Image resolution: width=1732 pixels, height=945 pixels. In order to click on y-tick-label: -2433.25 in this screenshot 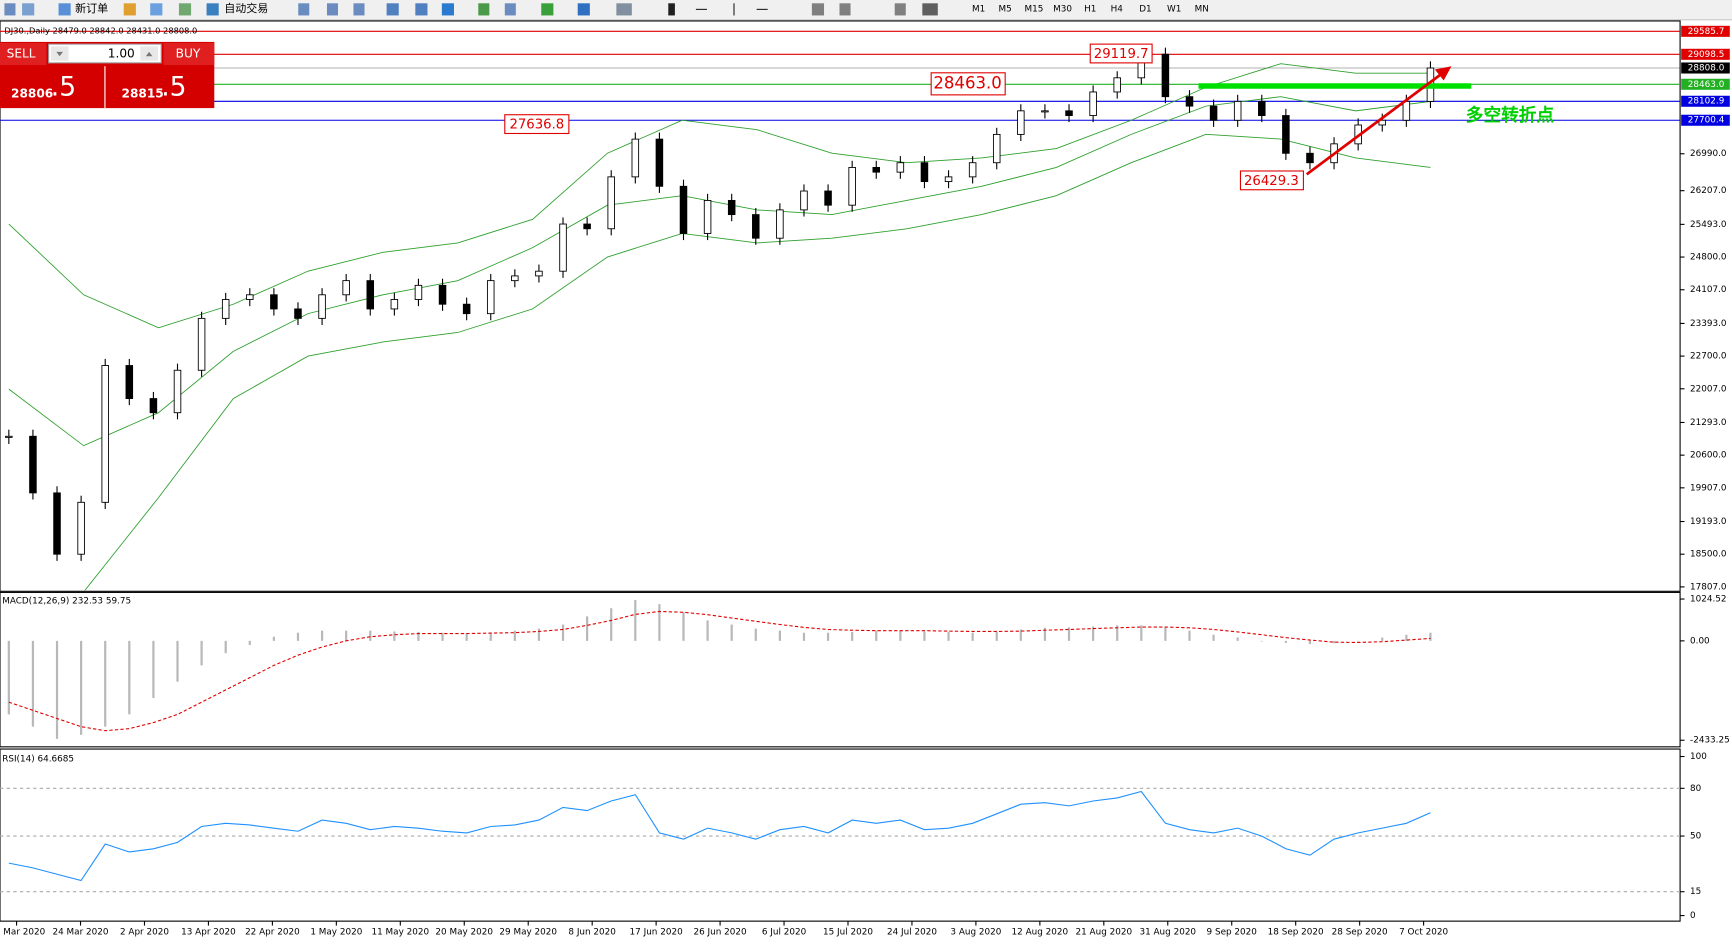, I will do `click(1710, 741)`.